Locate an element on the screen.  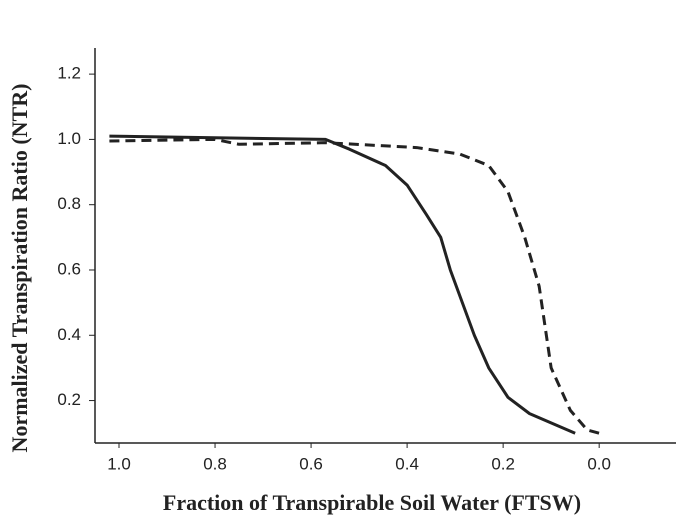
x-tick-label: 0.2 is located at coordinates (503, 463).